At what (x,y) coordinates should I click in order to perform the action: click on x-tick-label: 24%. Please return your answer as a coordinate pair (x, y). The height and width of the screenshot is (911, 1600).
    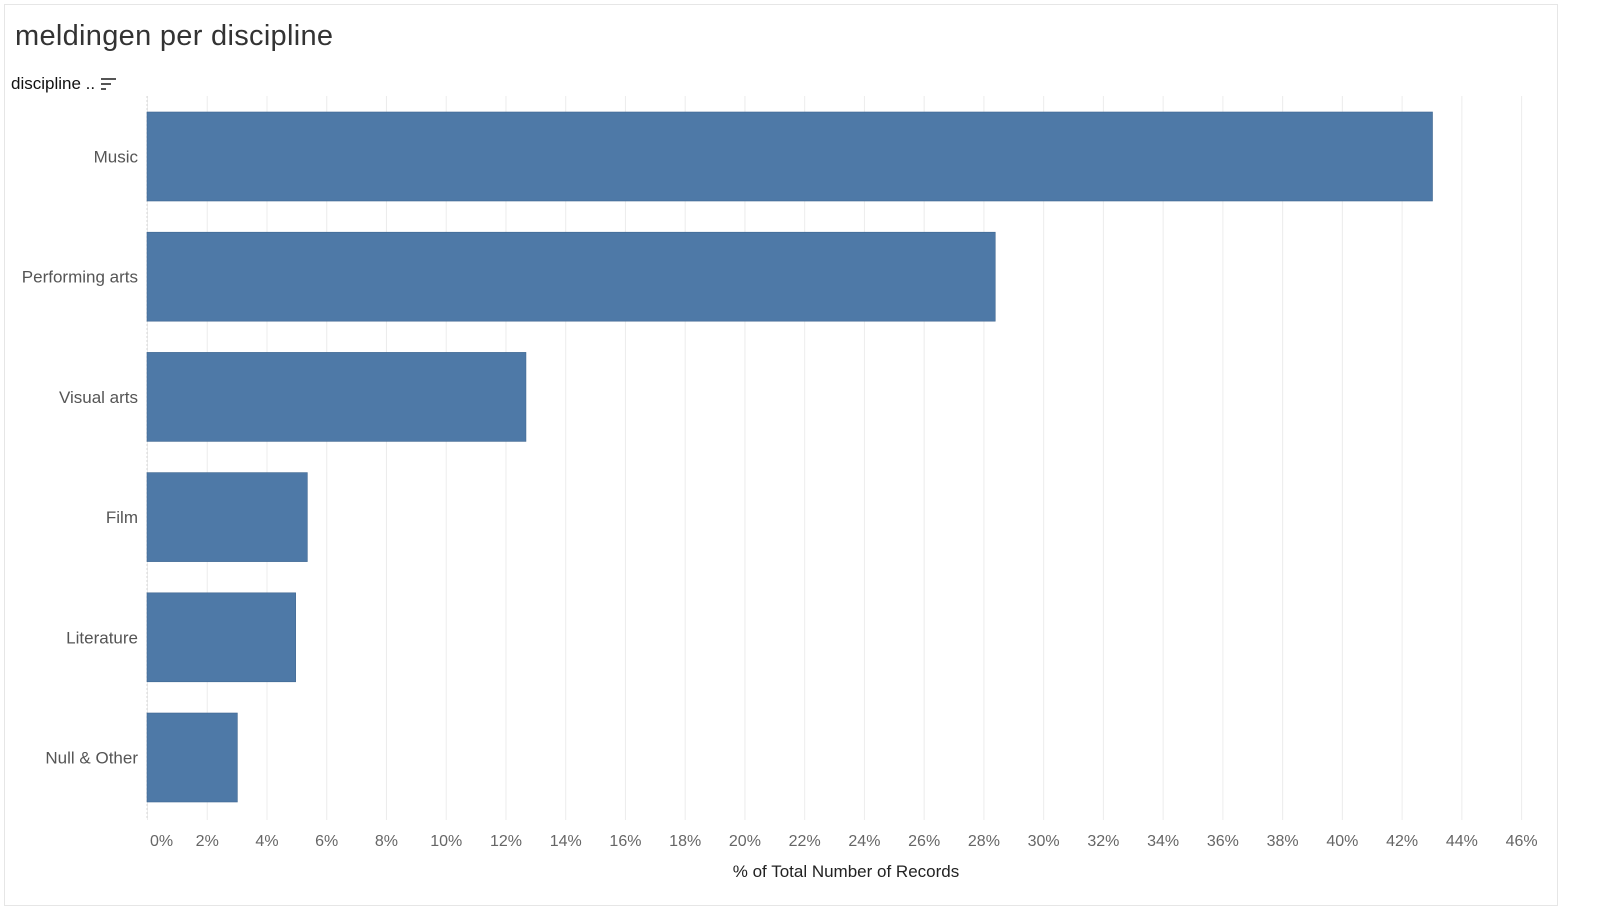
    Looking at the image, I should click on (864, 841).